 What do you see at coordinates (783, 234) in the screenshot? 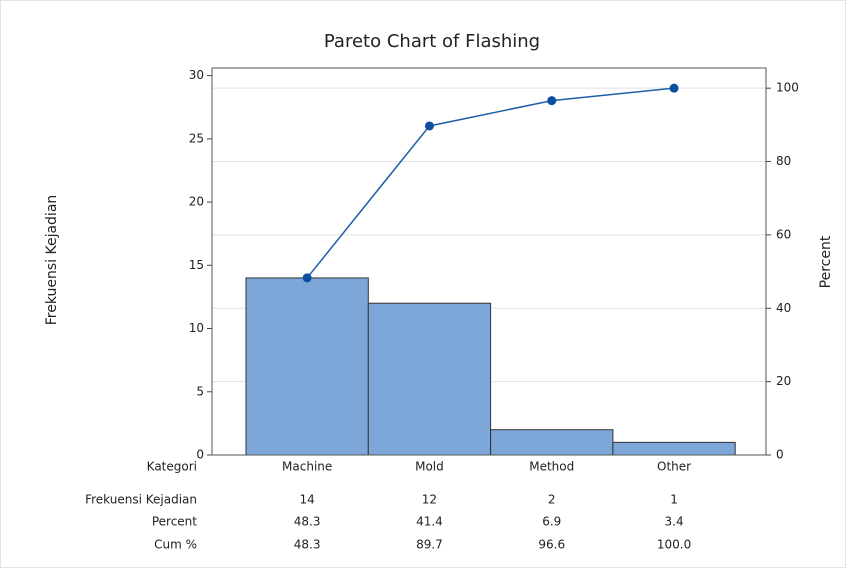
I see `y2-tick-label: 60` at bounding box center [783, 234].